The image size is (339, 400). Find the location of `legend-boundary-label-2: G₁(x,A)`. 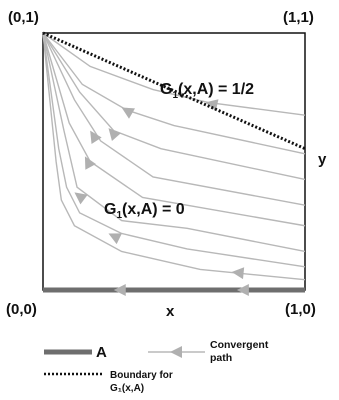

legend-boundary-label-2: G₁(x,A) is located at coordinates (127, 388).